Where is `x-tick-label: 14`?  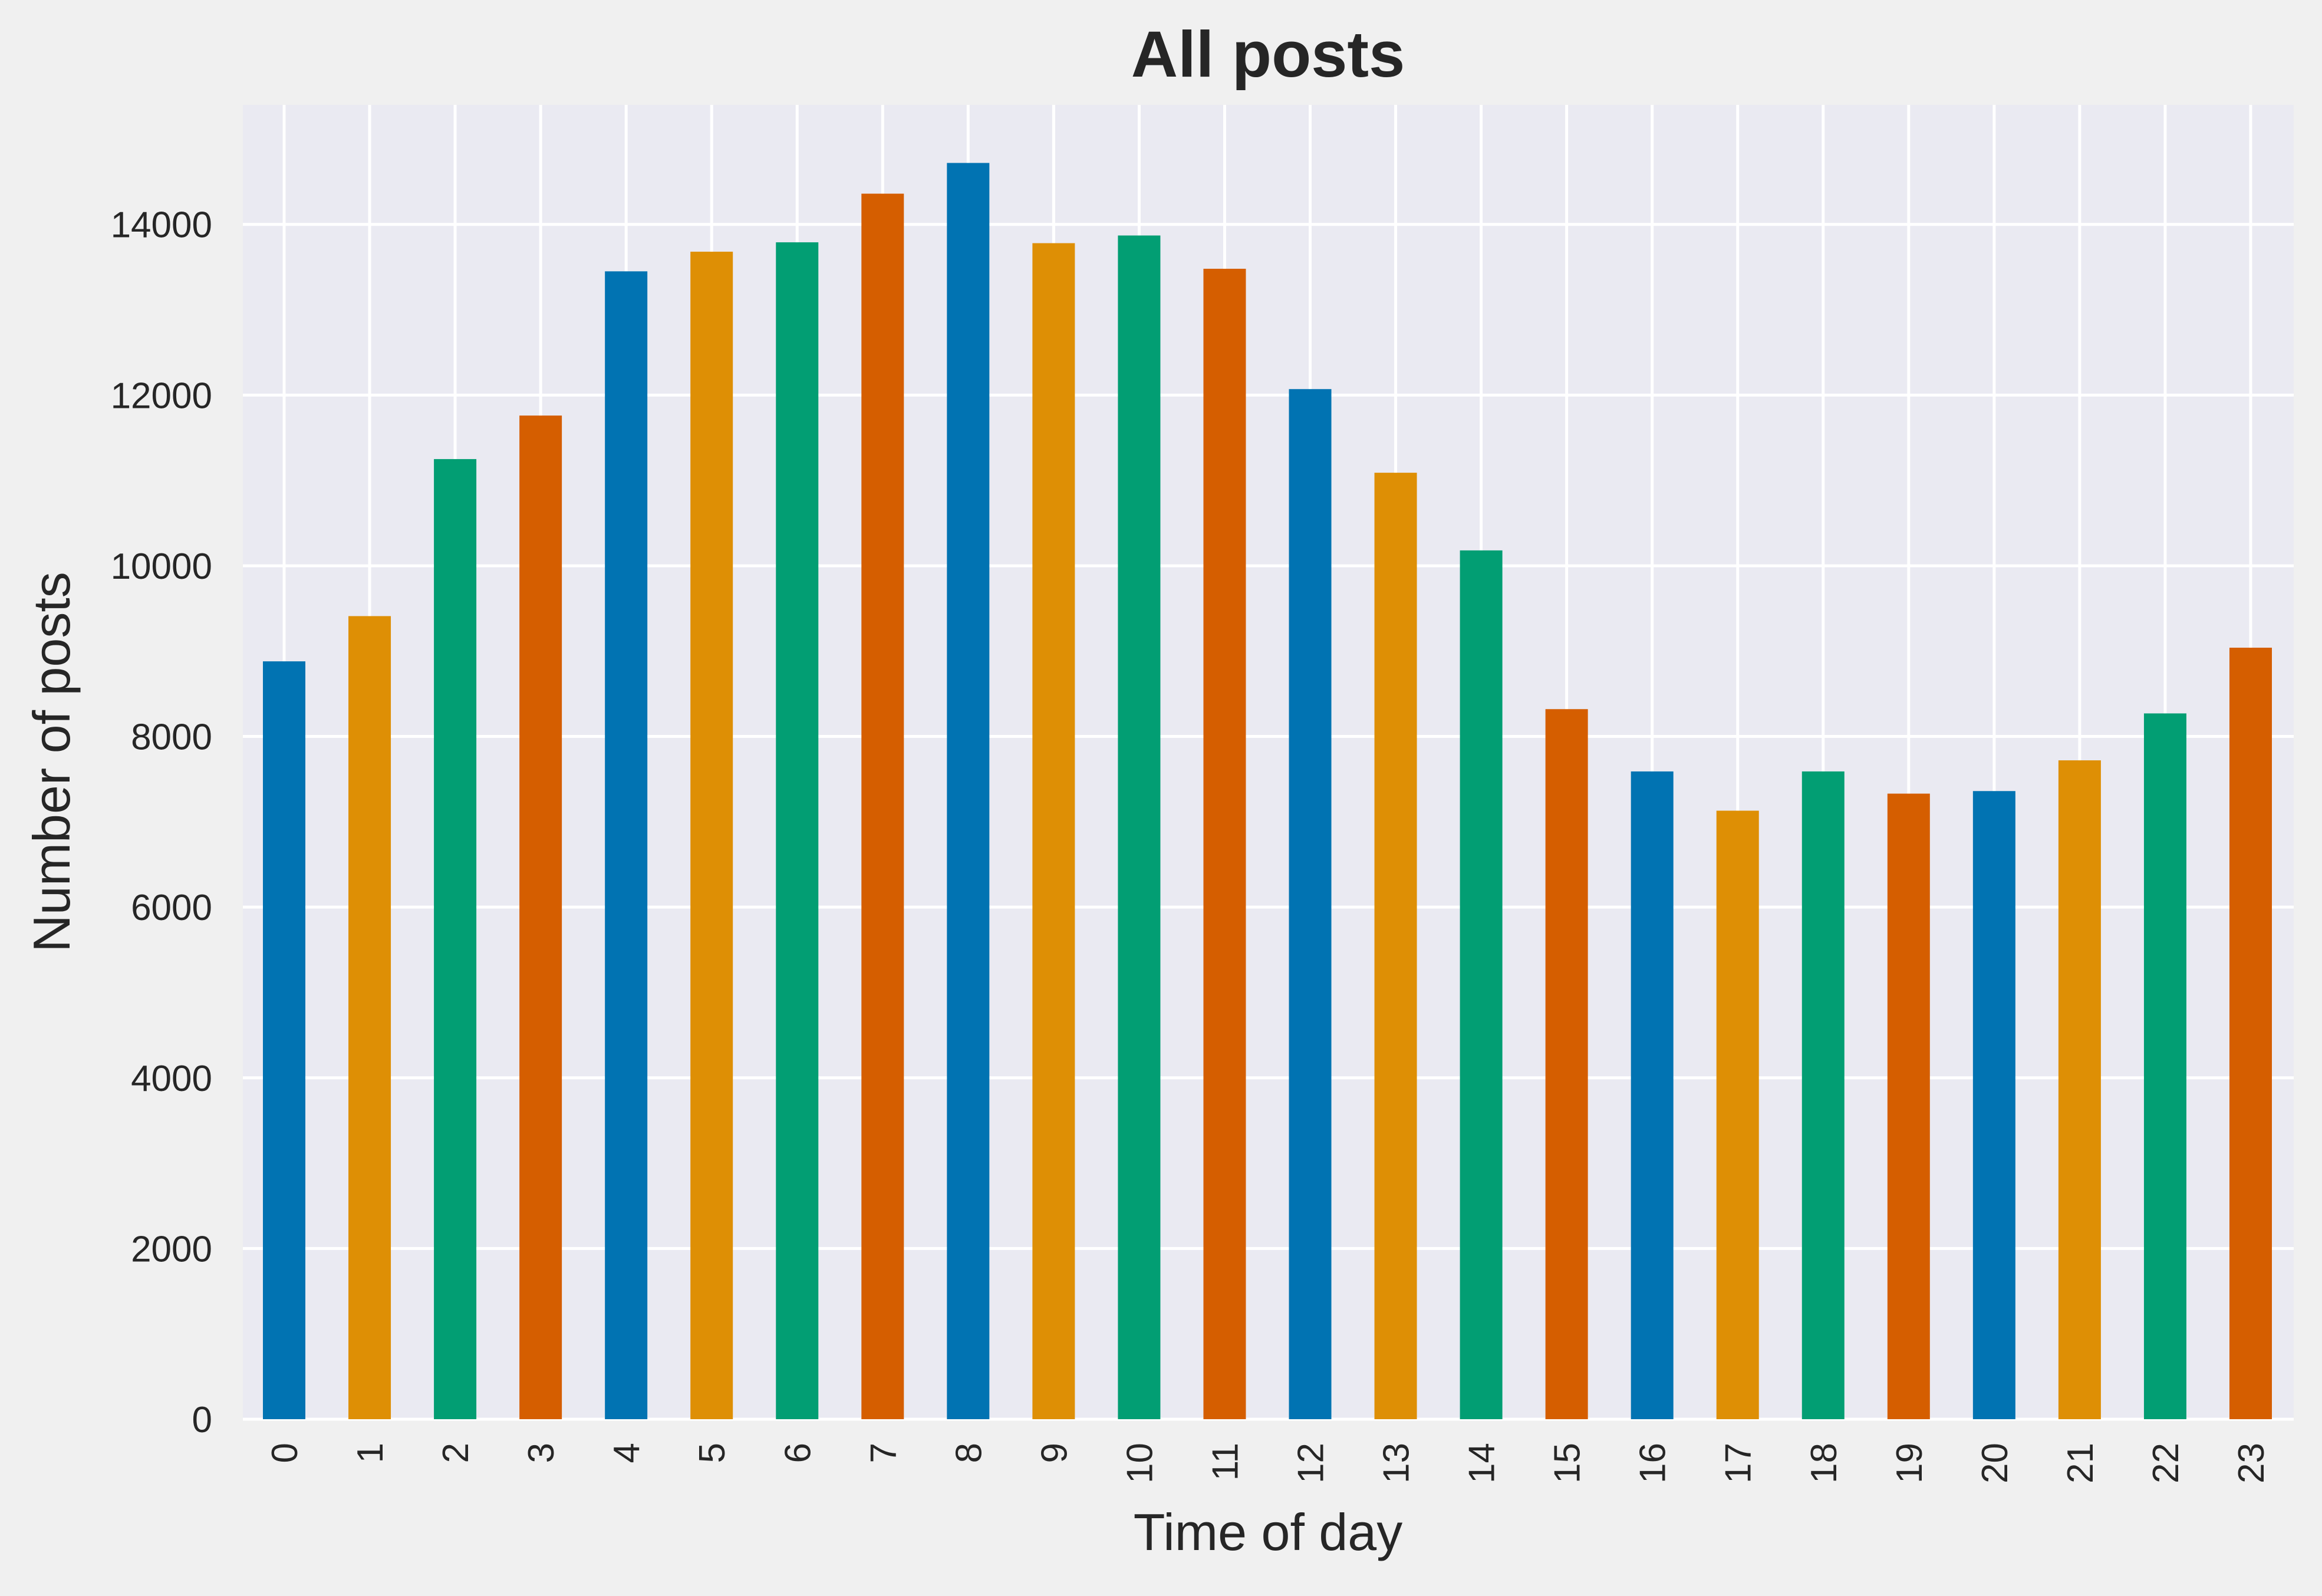 x-tick-label: 14 is located at coordinates (1482, 1463).